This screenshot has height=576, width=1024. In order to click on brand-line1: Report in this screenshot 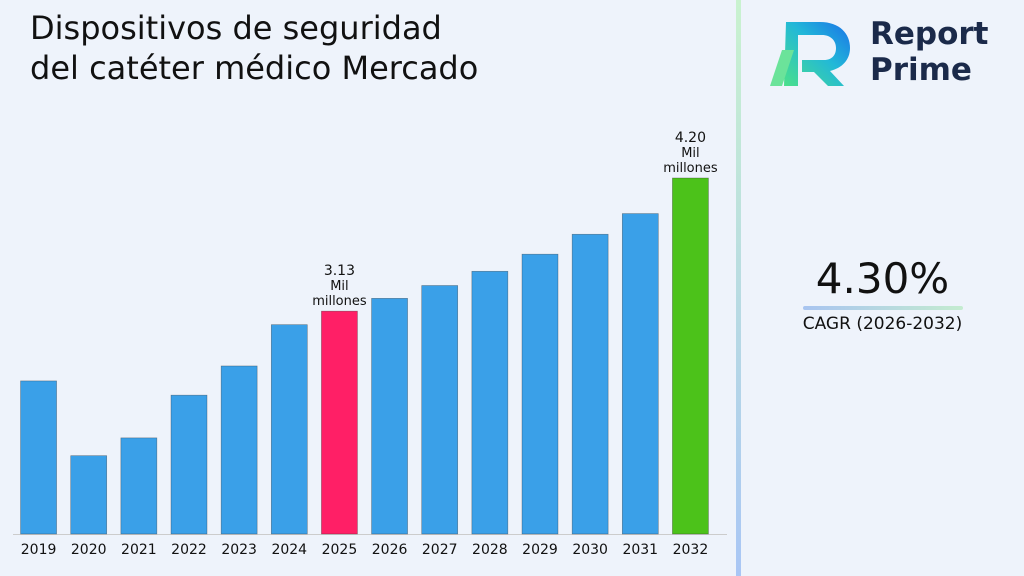, I will do `click(929, 34)`.